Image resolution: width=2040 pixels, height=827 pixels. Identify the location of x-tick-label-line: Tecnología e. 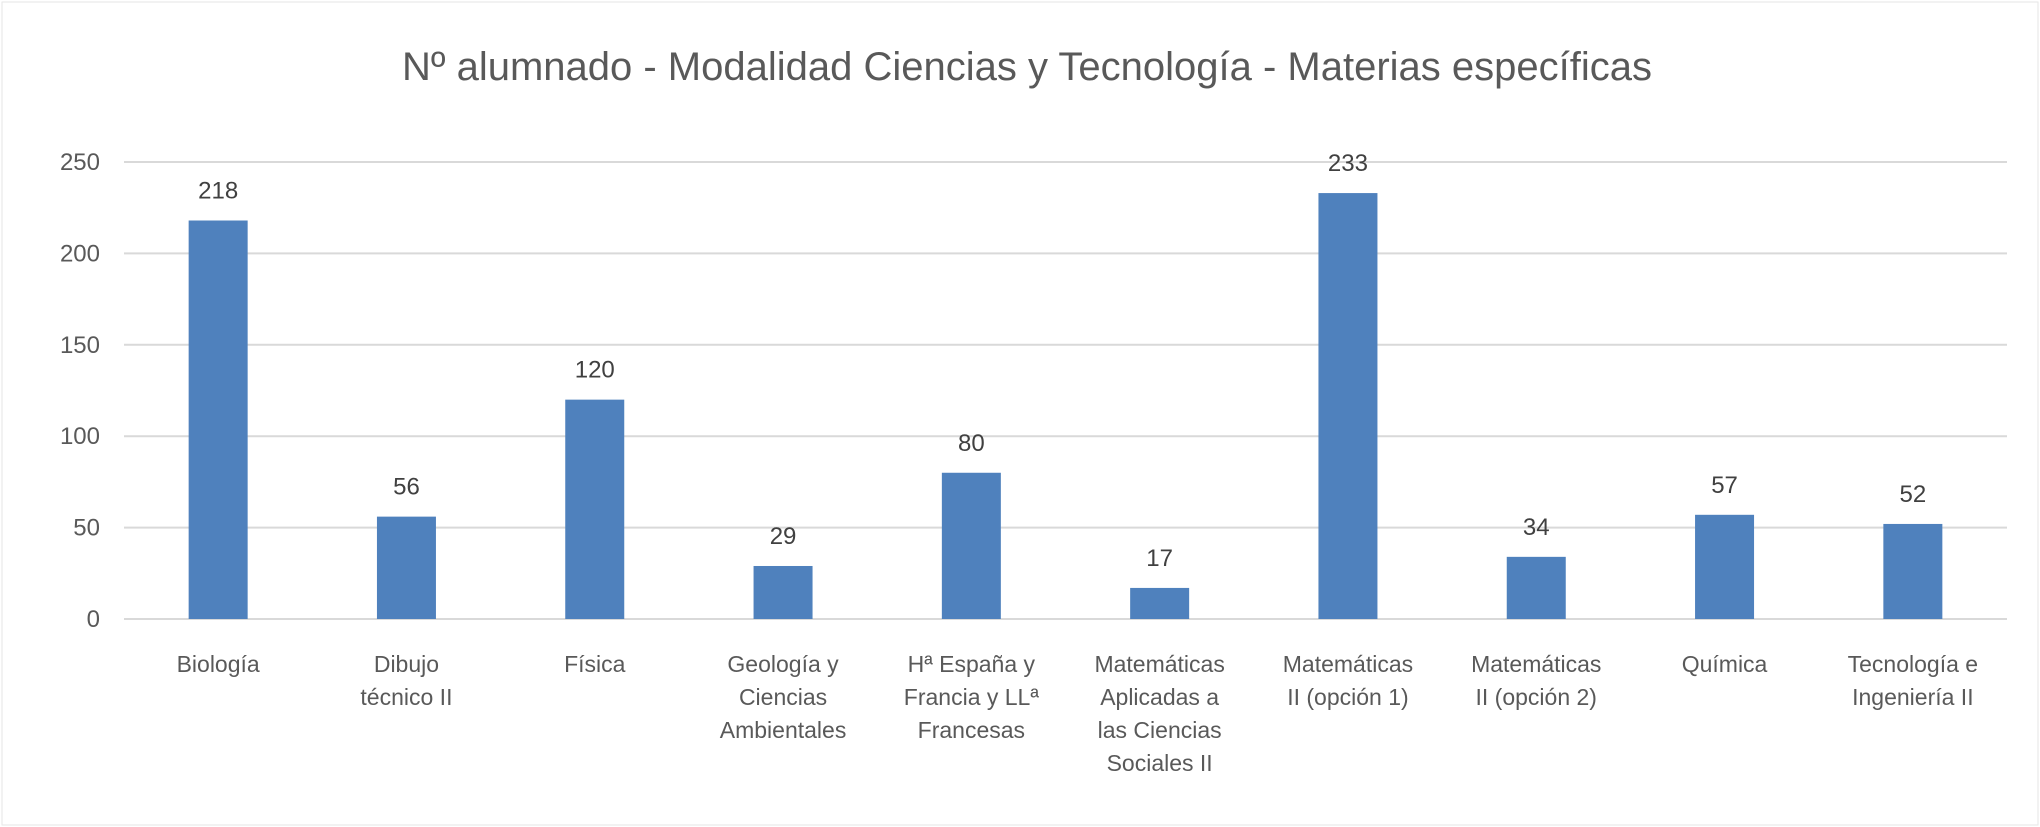
(1913, 664).